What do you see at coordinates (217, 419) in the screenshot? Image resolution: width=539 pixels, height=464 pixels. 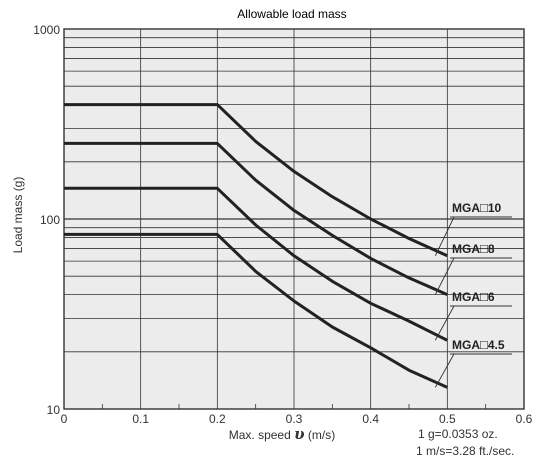 I see `x-tick-label: 0.2` at bounding box center [217, 419].